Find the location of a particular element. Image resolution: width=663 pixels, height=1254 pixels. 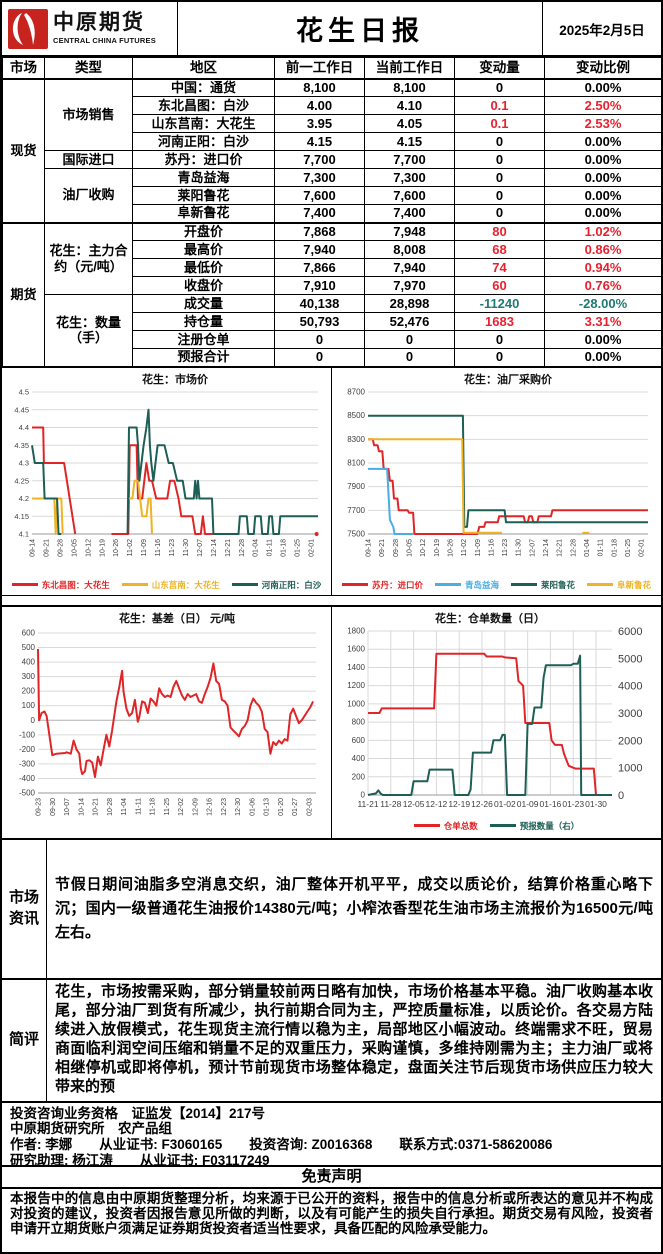

change-cell: -11240 is located at coordinates (499, 303).